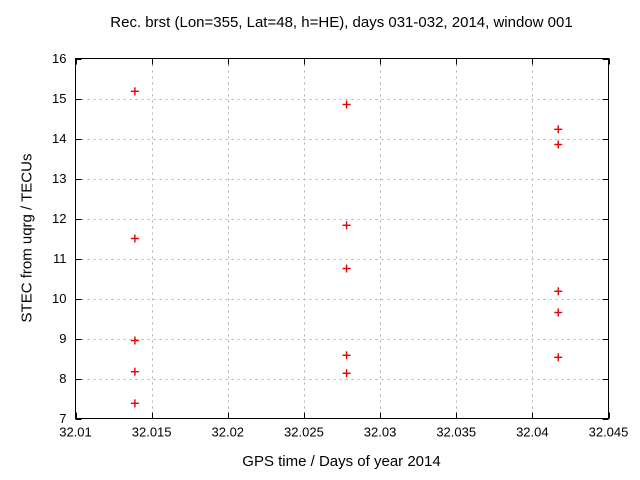 The image size is (640, 480). What do you see at coordinates (59, 218) in the screenshot?
I see `y-tick-label: 12` at bounding box center [59, 218].